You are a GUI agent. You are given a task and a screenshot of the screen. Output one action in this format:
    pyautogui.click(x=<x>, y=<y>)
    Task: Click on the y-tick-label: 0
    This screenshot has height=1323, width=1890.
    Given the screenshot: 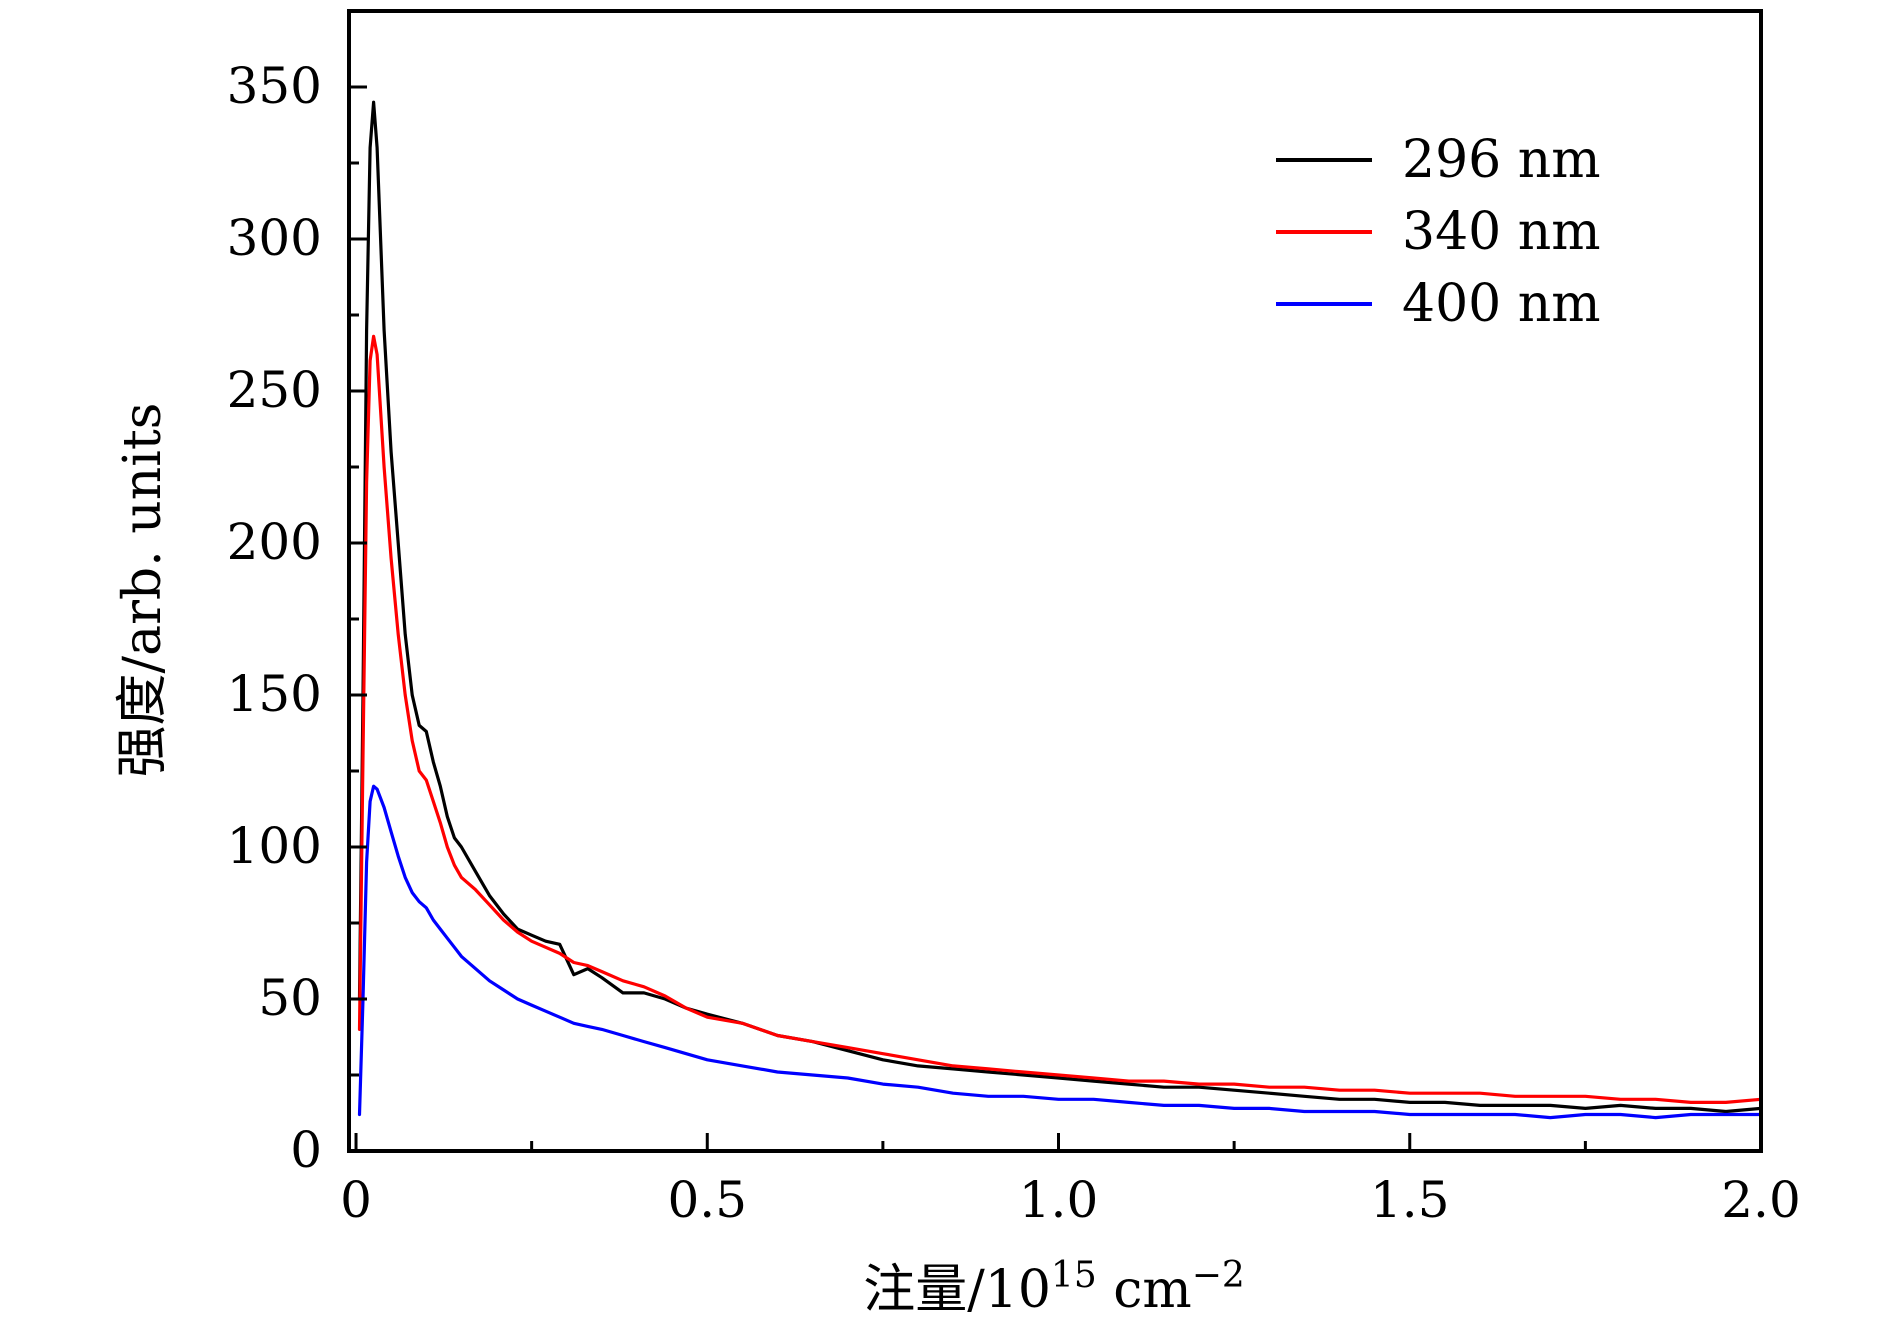 What is the action you would take?
    pyautogui.click(x=306, y=1150)
    